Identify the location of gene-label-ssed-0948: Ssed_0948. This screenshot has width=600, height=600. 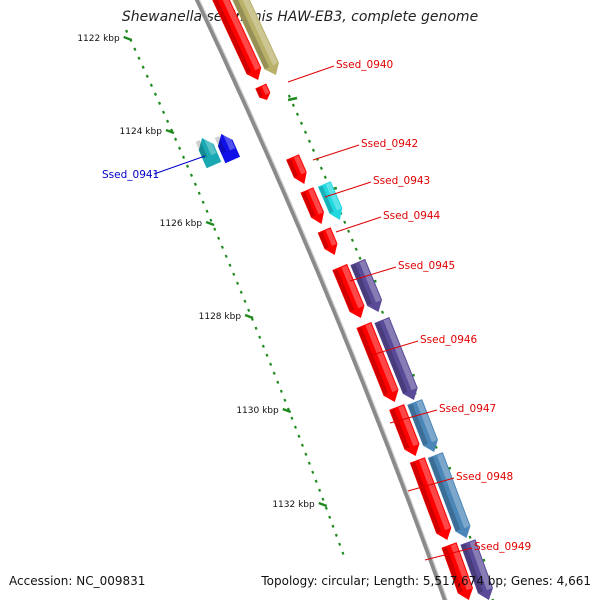
(484, 477).